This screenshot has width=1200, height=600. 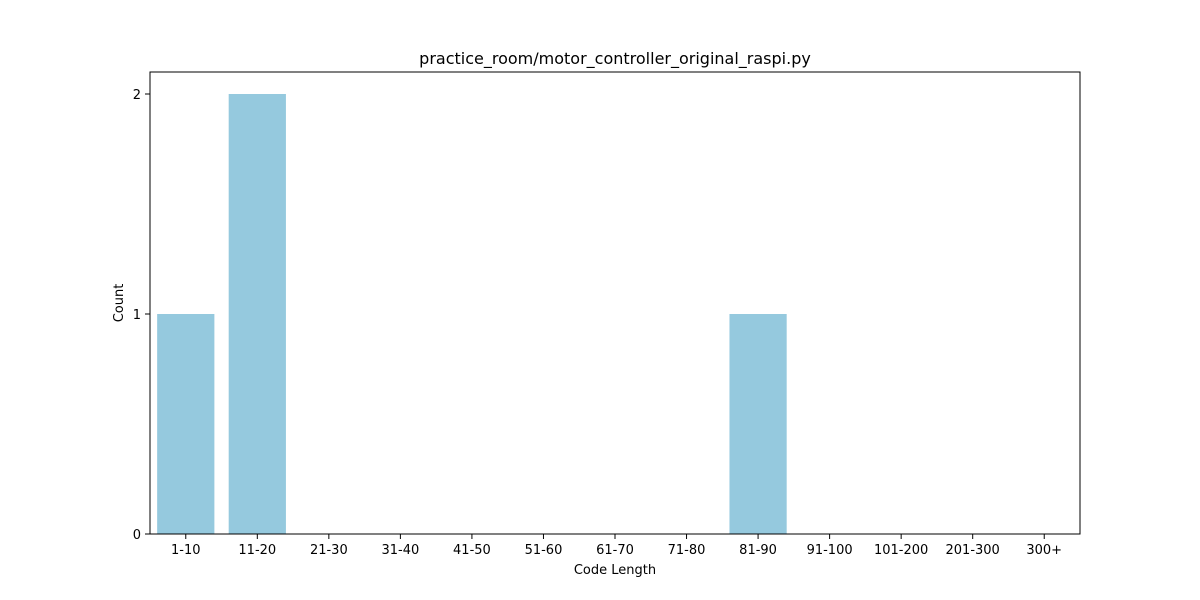 What do you see at coordinates (400, 550) in the screenshot?
I see `x-tick-label: 31-40` at bounding box center [400, 550].